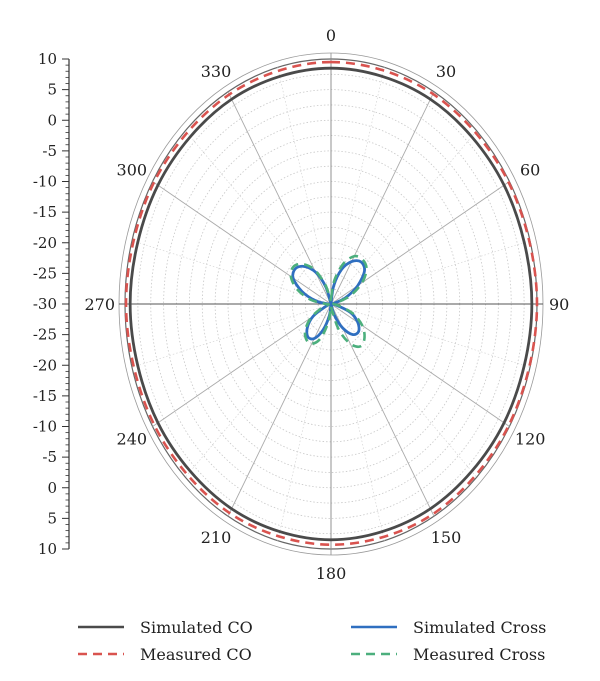 The width and height of the screenshot is (600, 681). Describe the element at coordinates (196, 627) in the screenshot. I see `legend-simulated-co-label: Simulated CO` at that location.